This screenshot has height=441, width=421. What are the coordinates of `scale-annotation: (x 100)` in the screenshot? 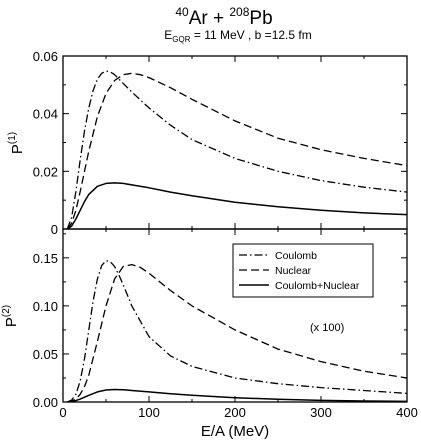 It's located at (327, 328).